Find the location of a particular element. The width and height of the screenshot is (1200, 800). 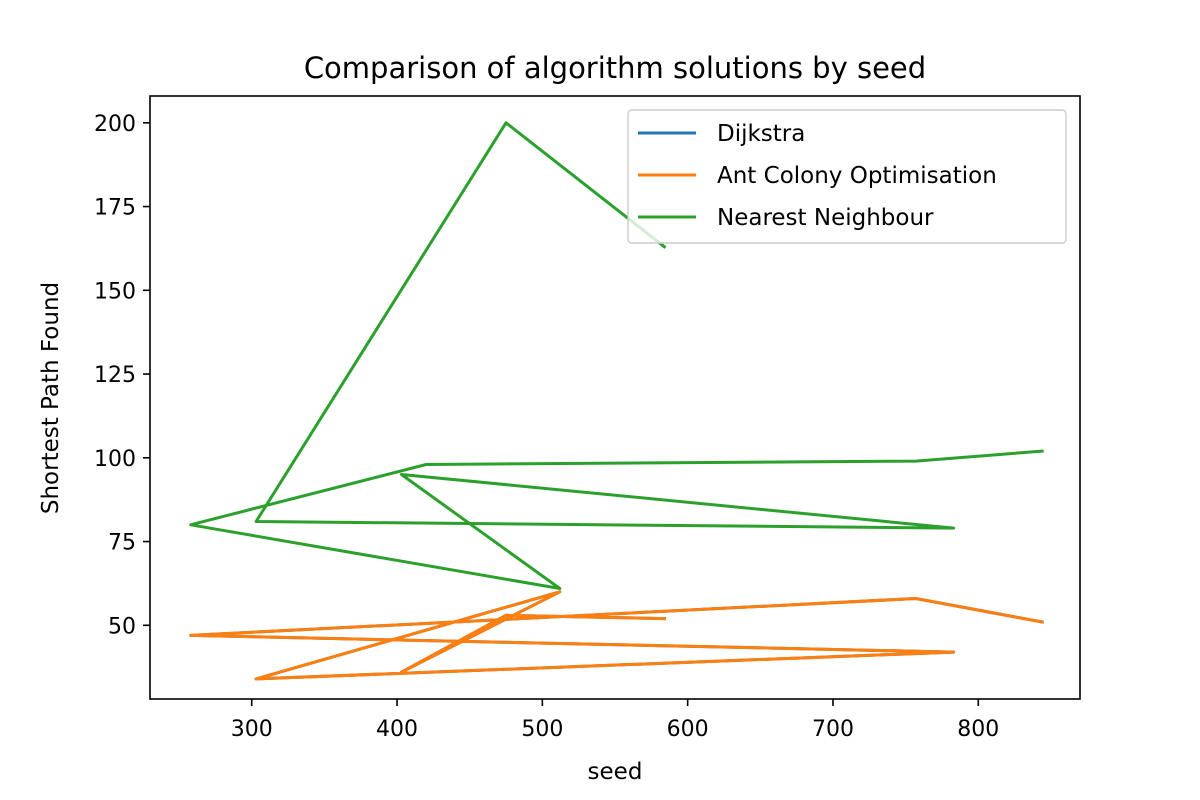

legend-label-nearest-neighbour: Nearest Neighbour is located at coordinates (825, 218).